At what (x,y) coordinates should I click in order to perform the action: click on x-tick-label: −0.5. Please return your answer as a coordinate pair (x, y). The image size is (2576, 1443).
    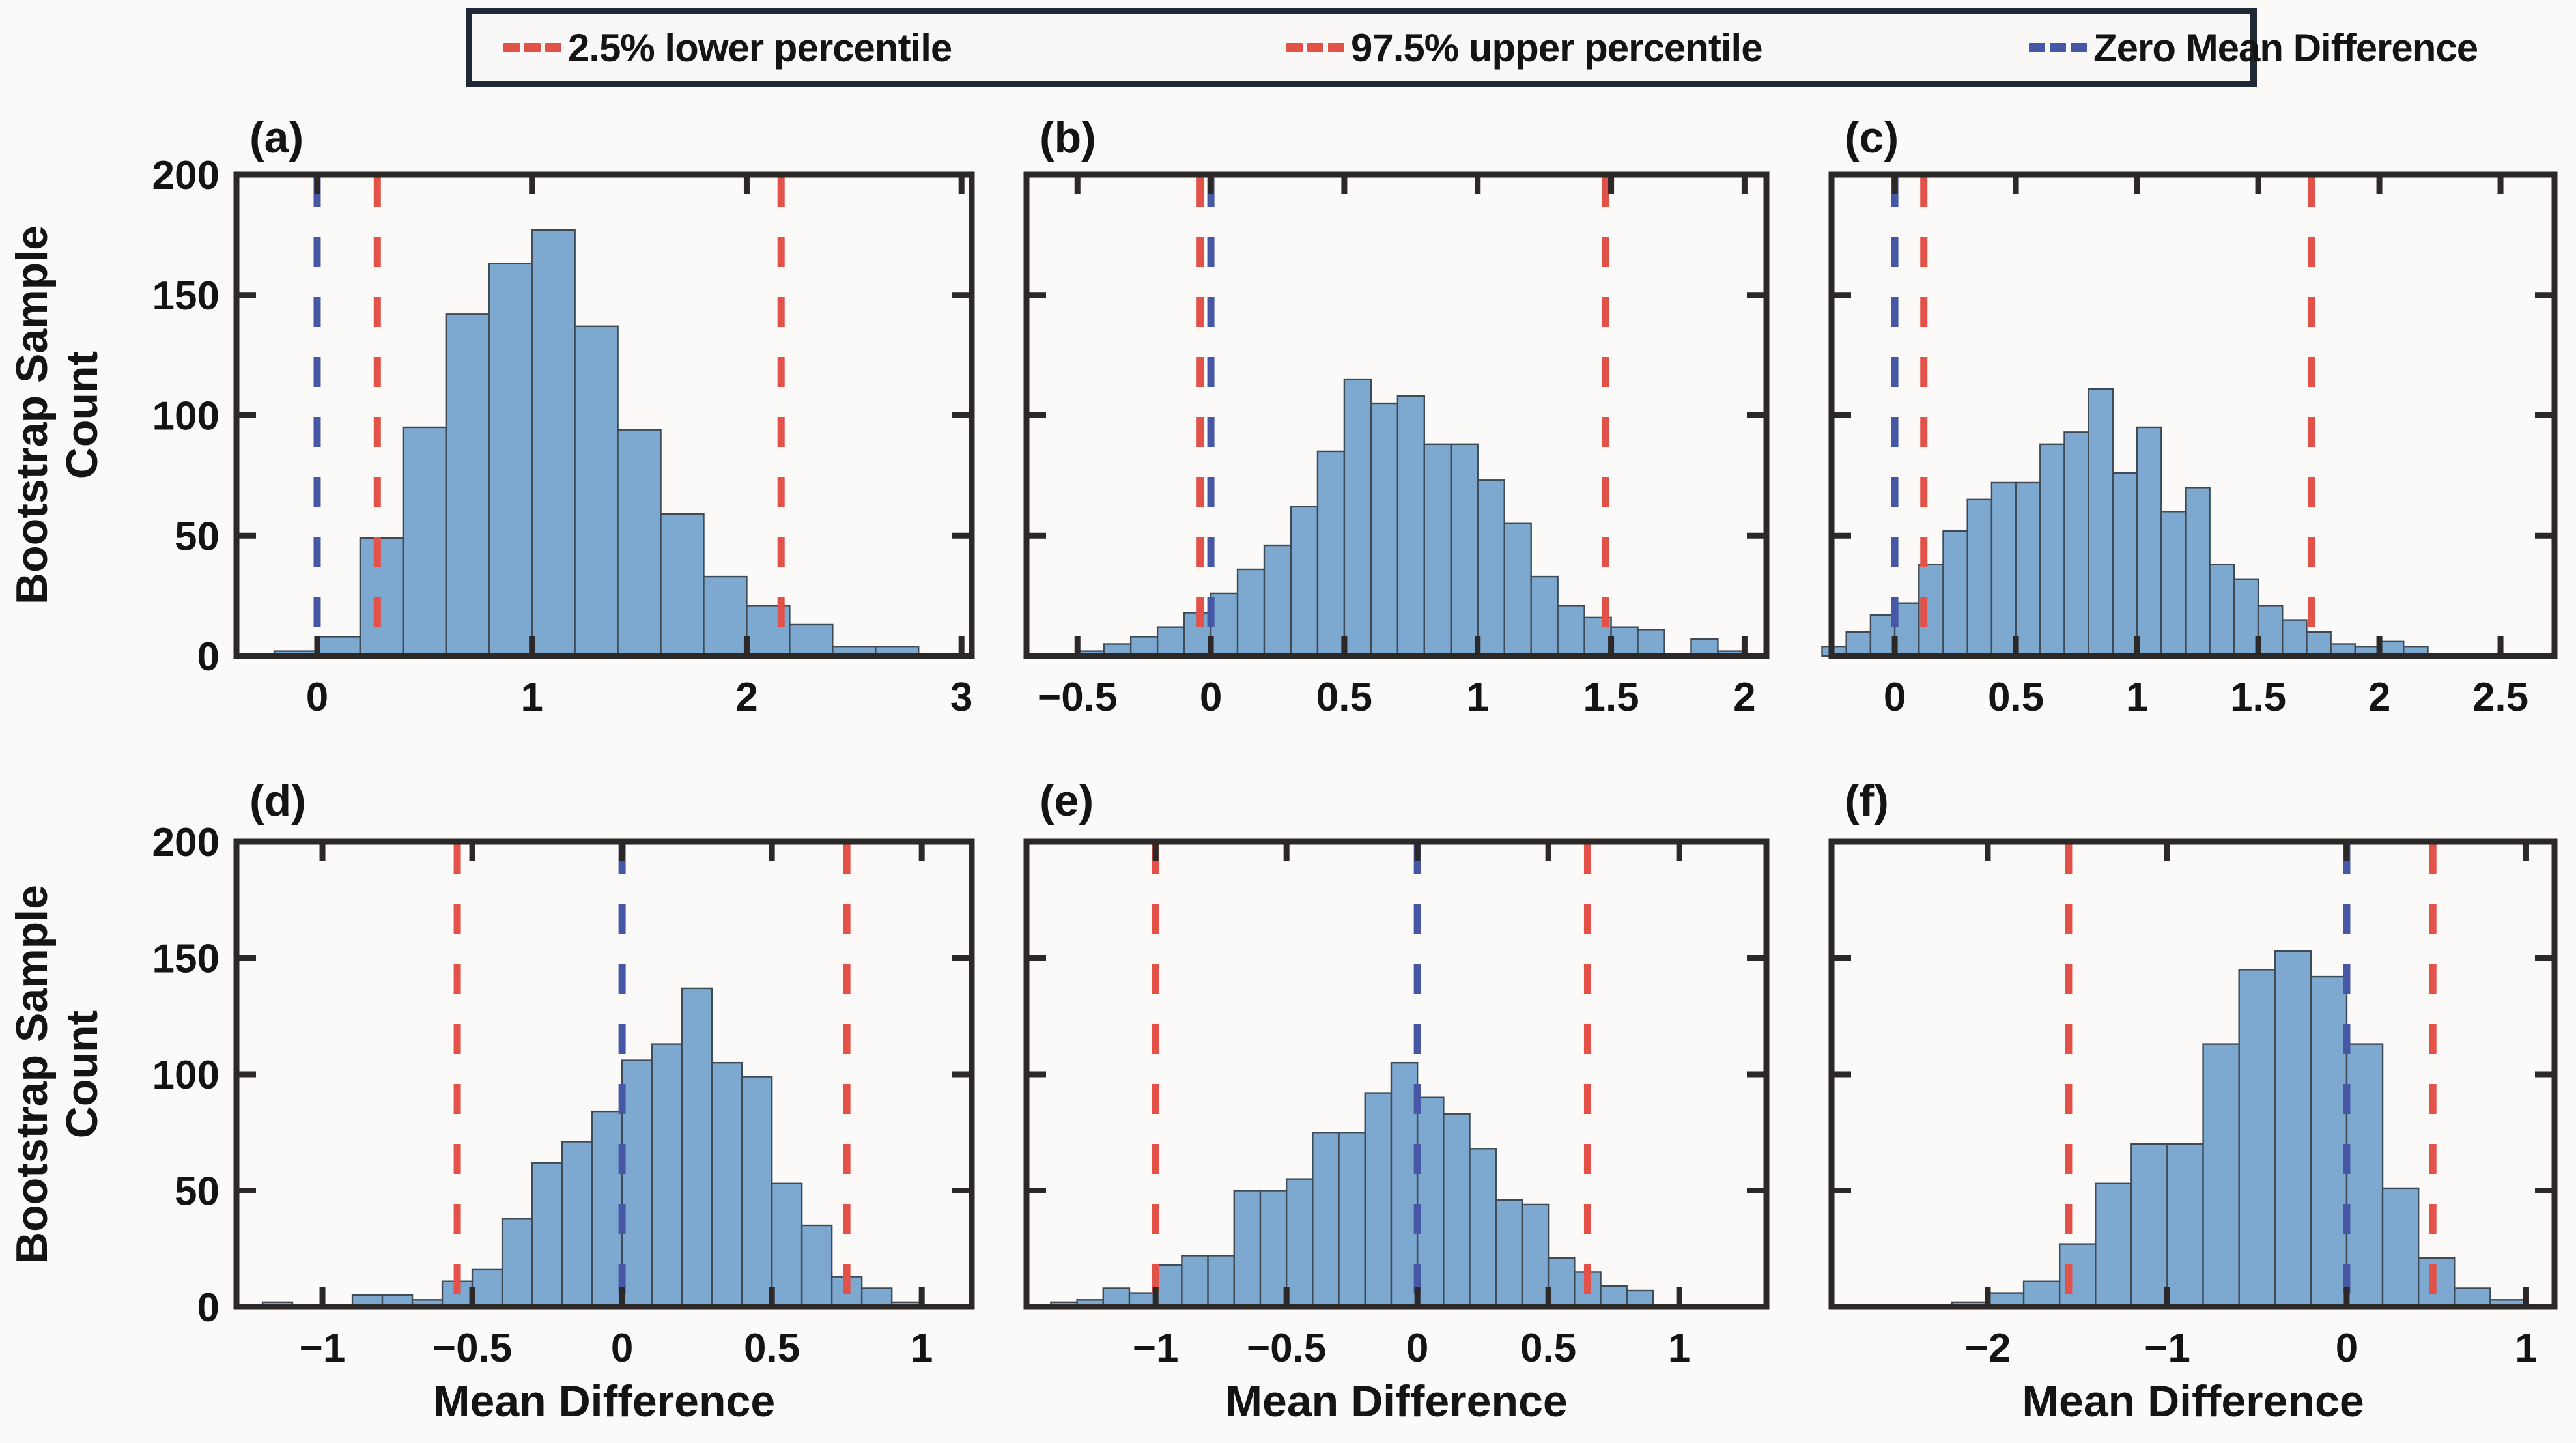
    Looking at the image, I should click on (1077, 698).